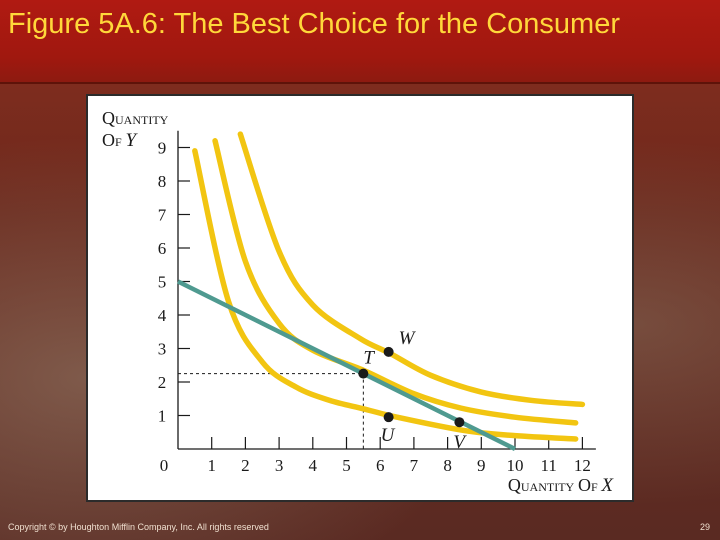 This screenshot has width=720, height=540. Describe the element at coordinates (481, 465) in the screenshot. I see `x-tick-label: 9` at that location.